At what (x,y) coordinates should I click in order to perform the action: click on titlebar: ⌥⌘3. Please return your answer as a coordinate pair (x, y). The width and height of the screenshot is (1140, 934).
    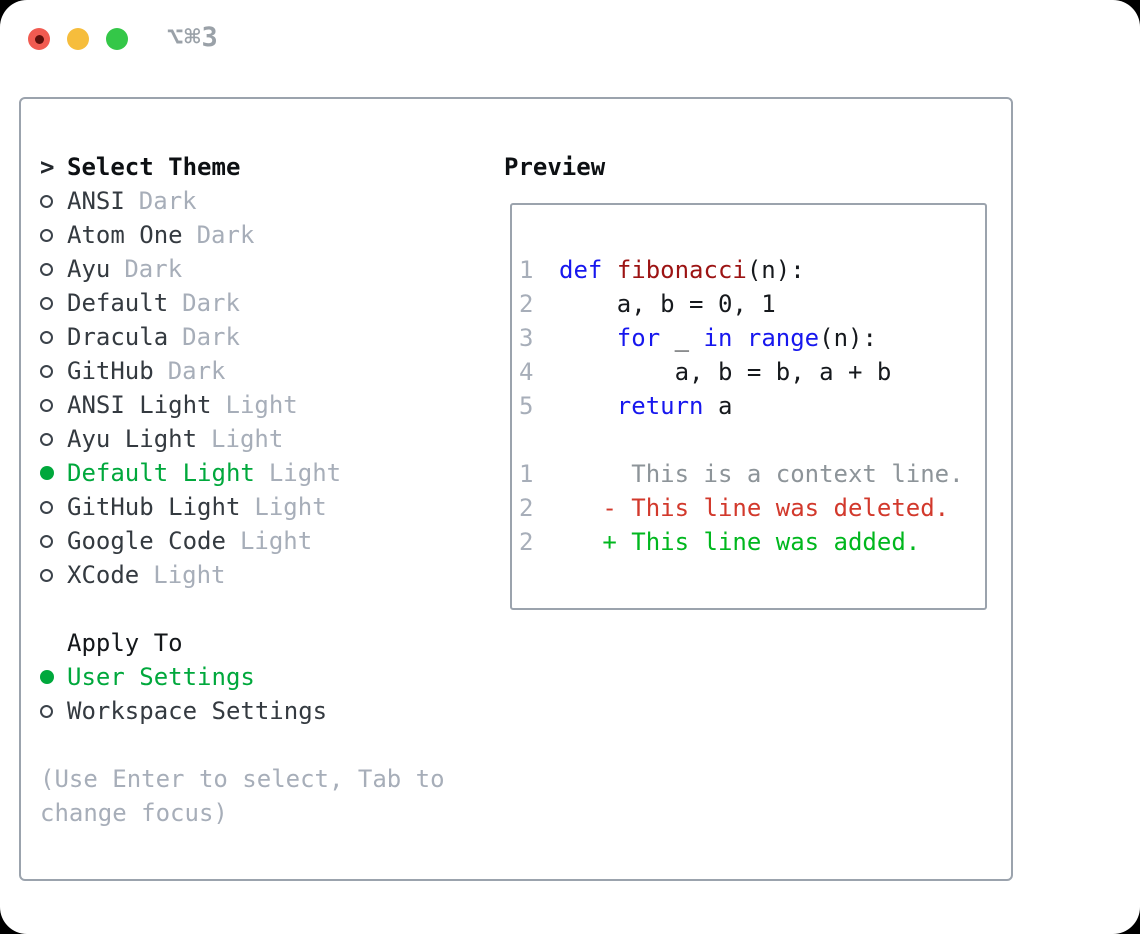
    Looking at the image, I should click on (570, 38).